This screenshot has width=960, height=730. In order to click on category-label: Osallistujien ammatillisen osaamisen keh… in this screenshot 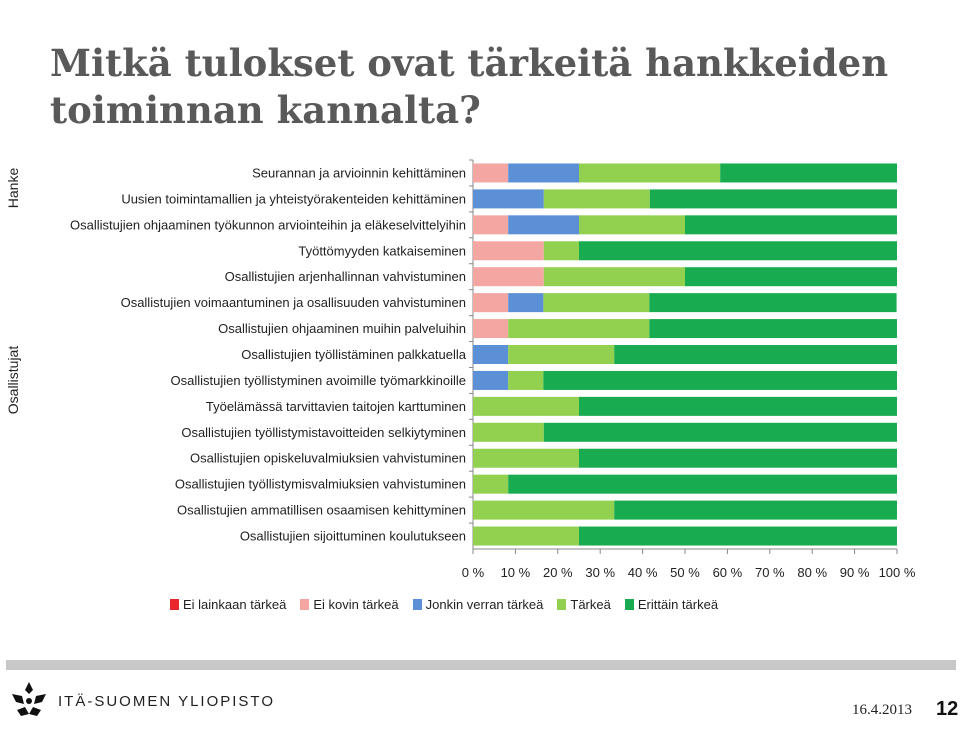, I will do `click(321, 510)`.